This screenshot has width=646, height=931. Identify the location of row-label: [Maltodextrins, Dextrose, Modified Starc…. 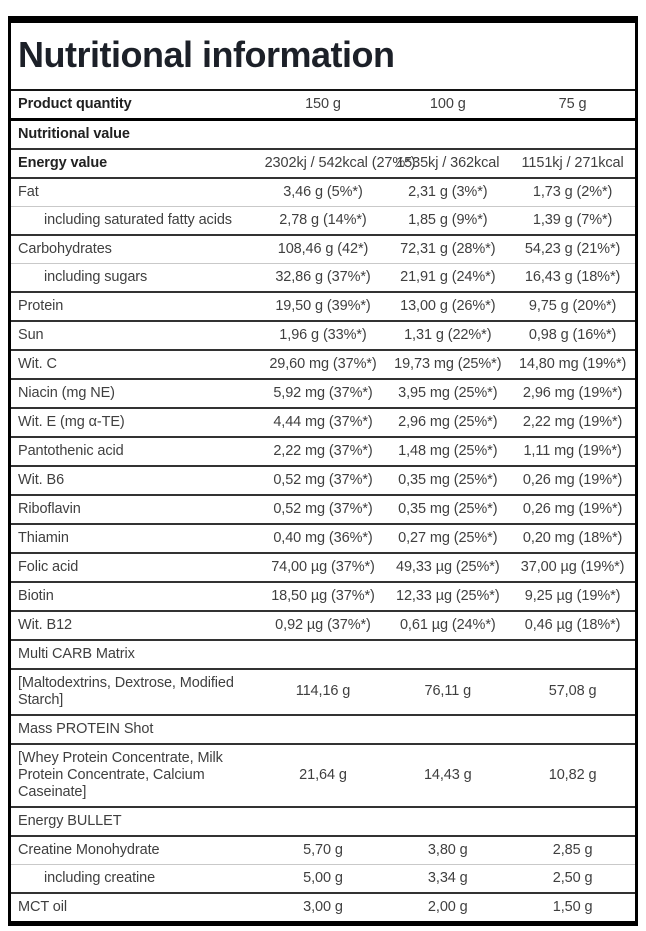
(136, 691).